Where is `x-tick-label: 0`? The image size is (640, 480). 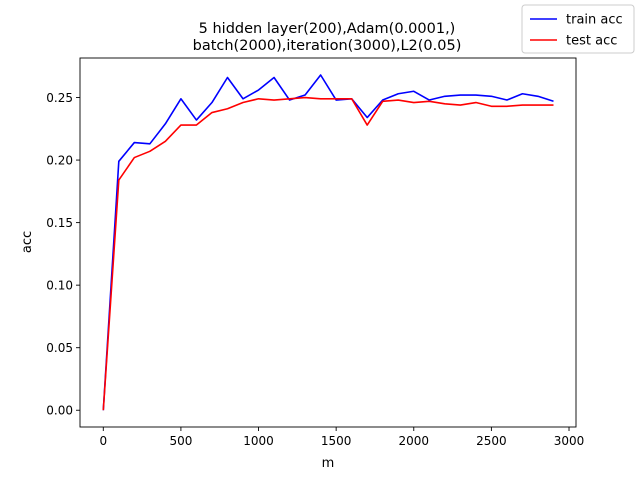 x-tick-label: 0 is located at coordinates (103, 441).